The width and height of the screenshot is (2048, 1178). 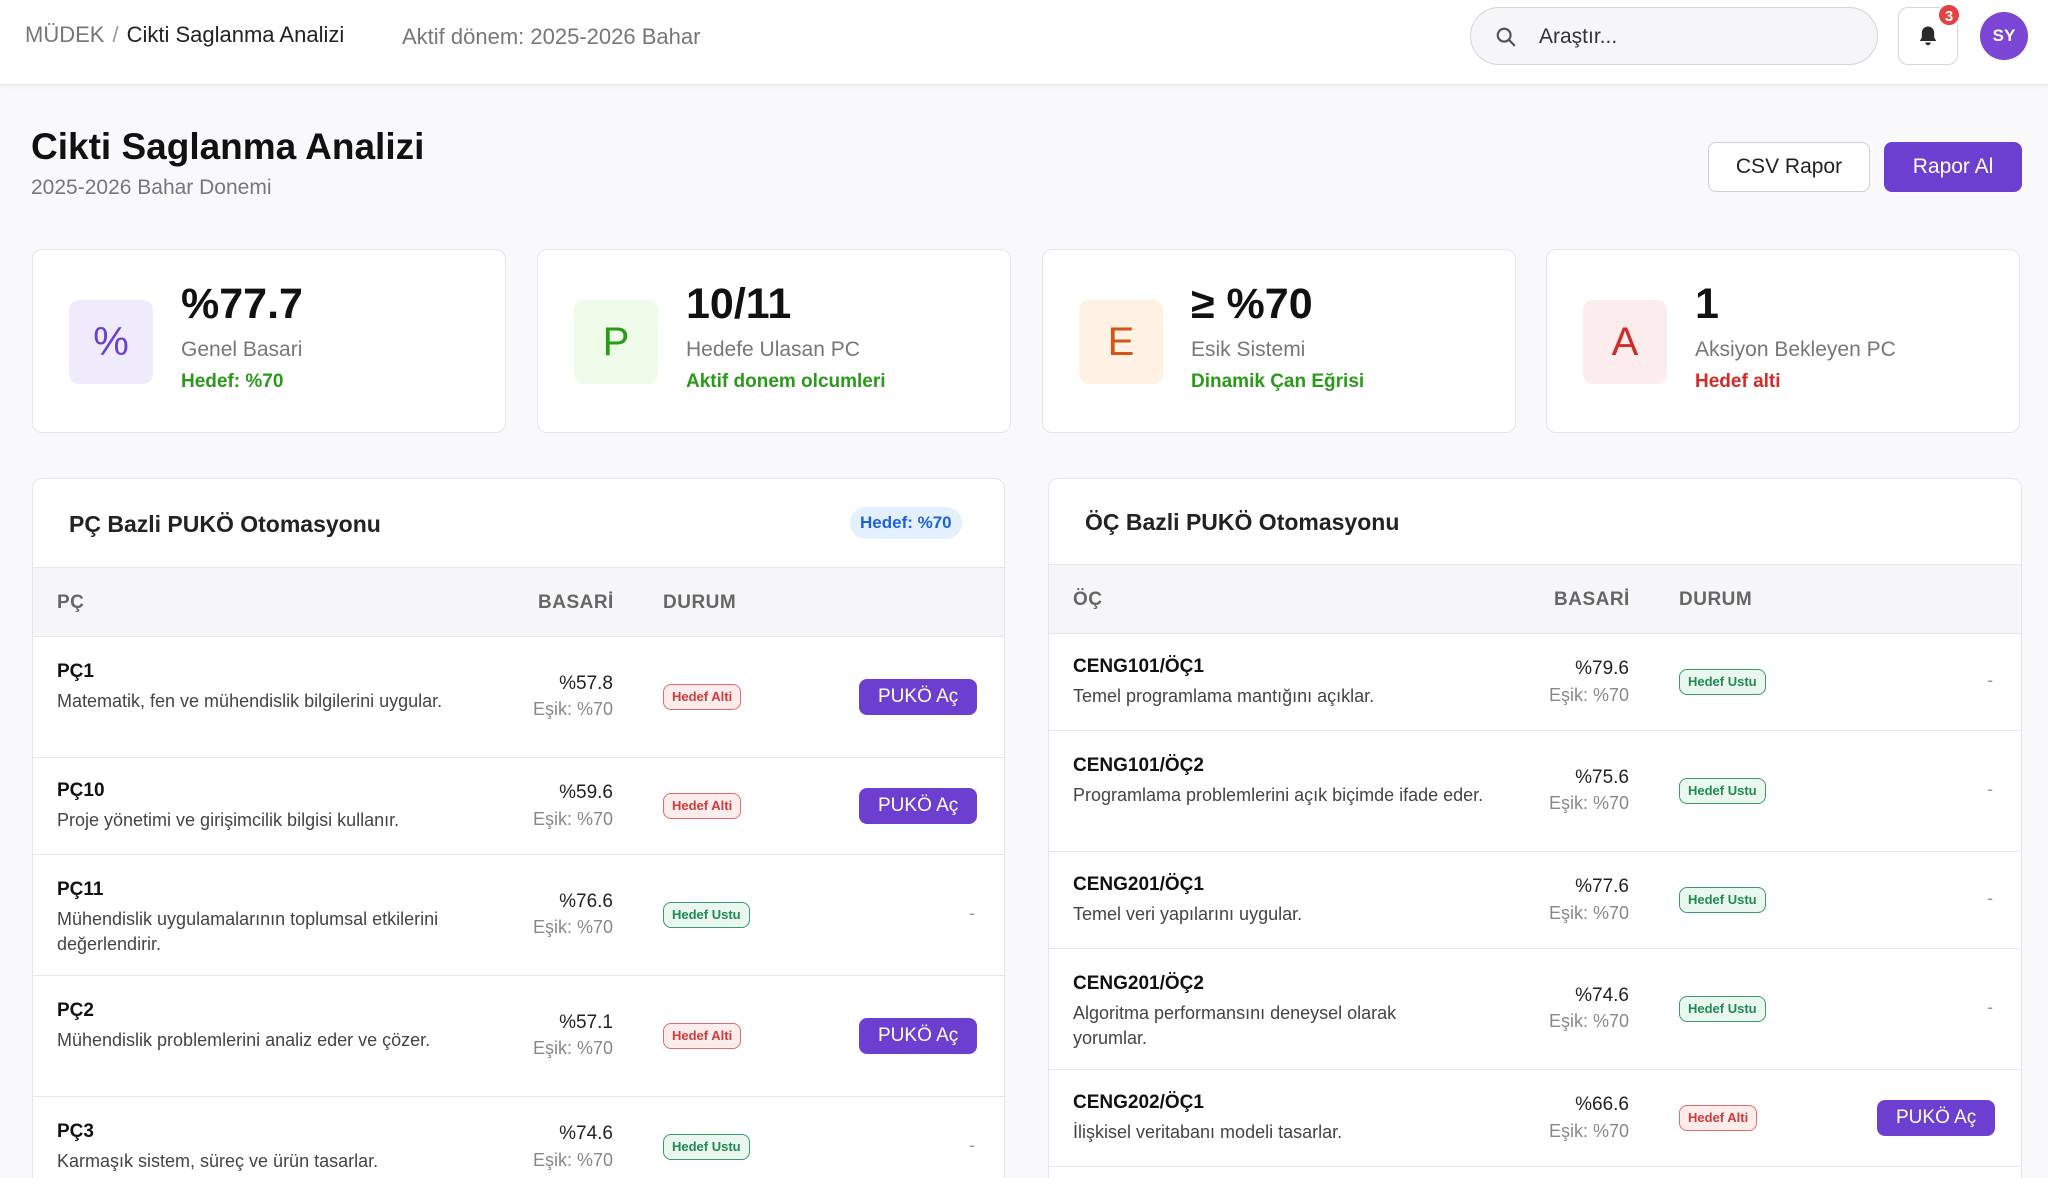 I want to click on row-code: CENG202/ÖÇ1, so click(x=1138, y=1102).